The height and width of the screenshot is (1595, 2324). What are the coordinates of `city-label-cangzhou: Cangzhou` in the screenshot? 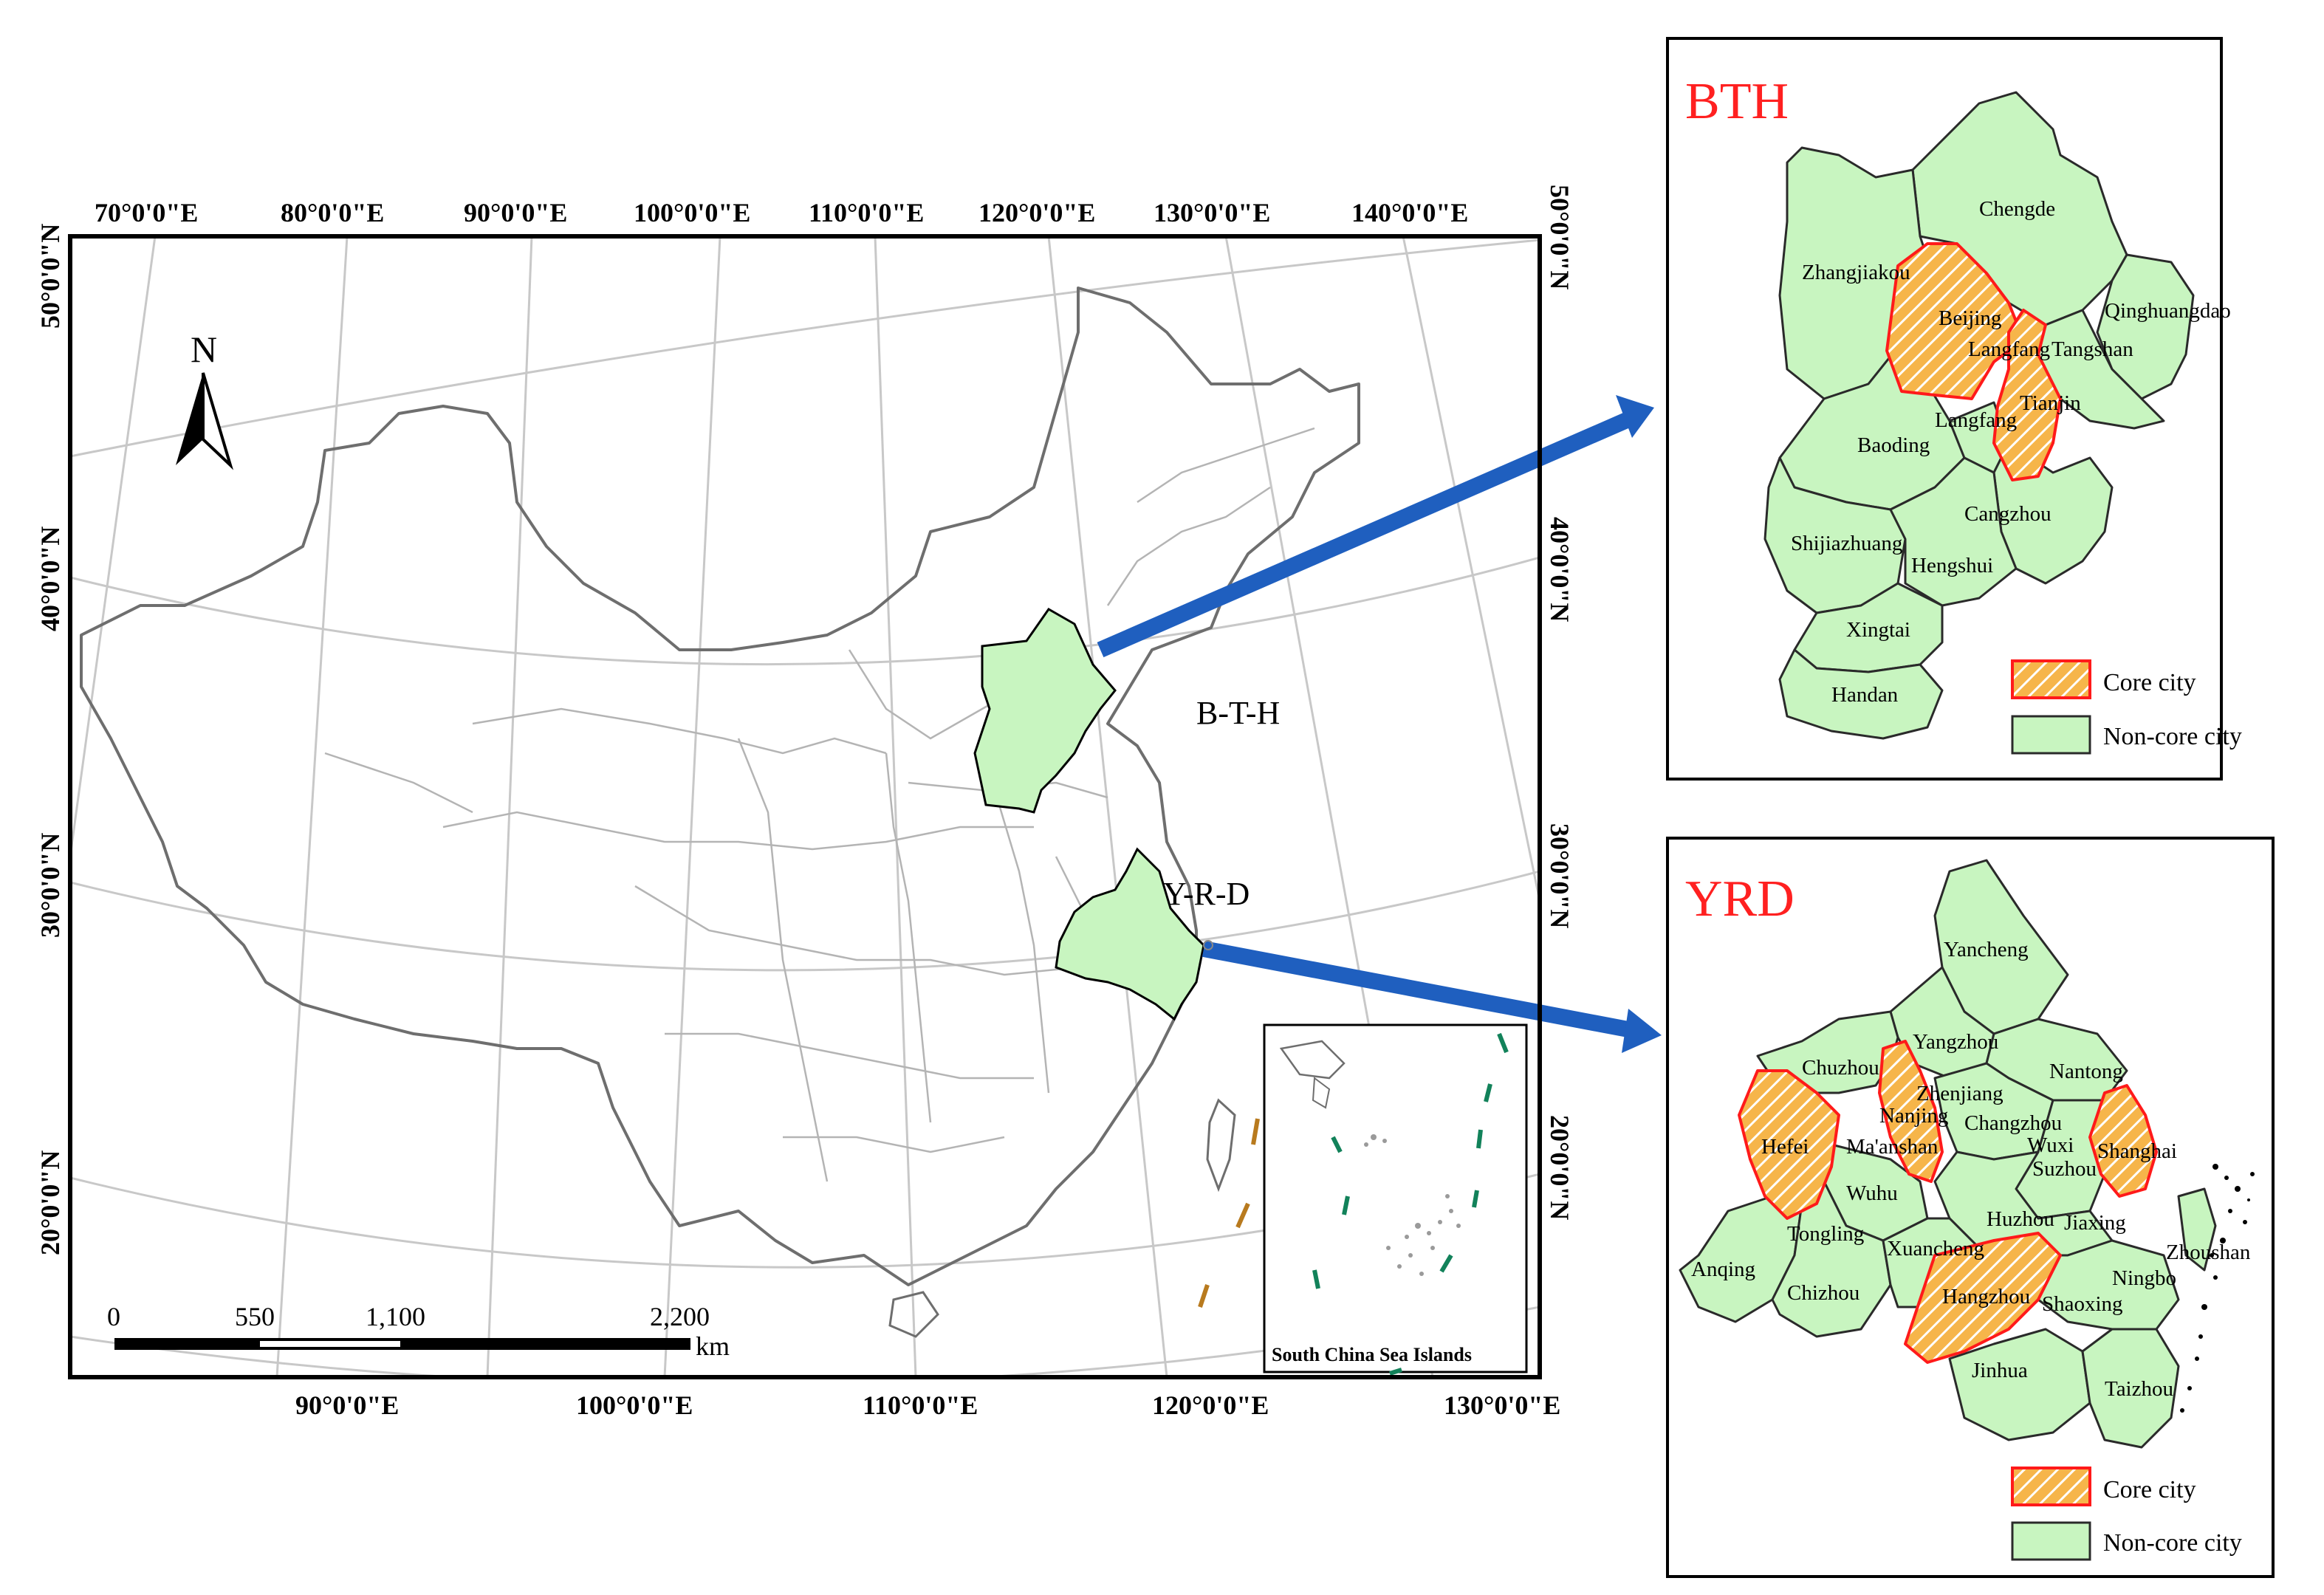 It's located at (2008, 514).